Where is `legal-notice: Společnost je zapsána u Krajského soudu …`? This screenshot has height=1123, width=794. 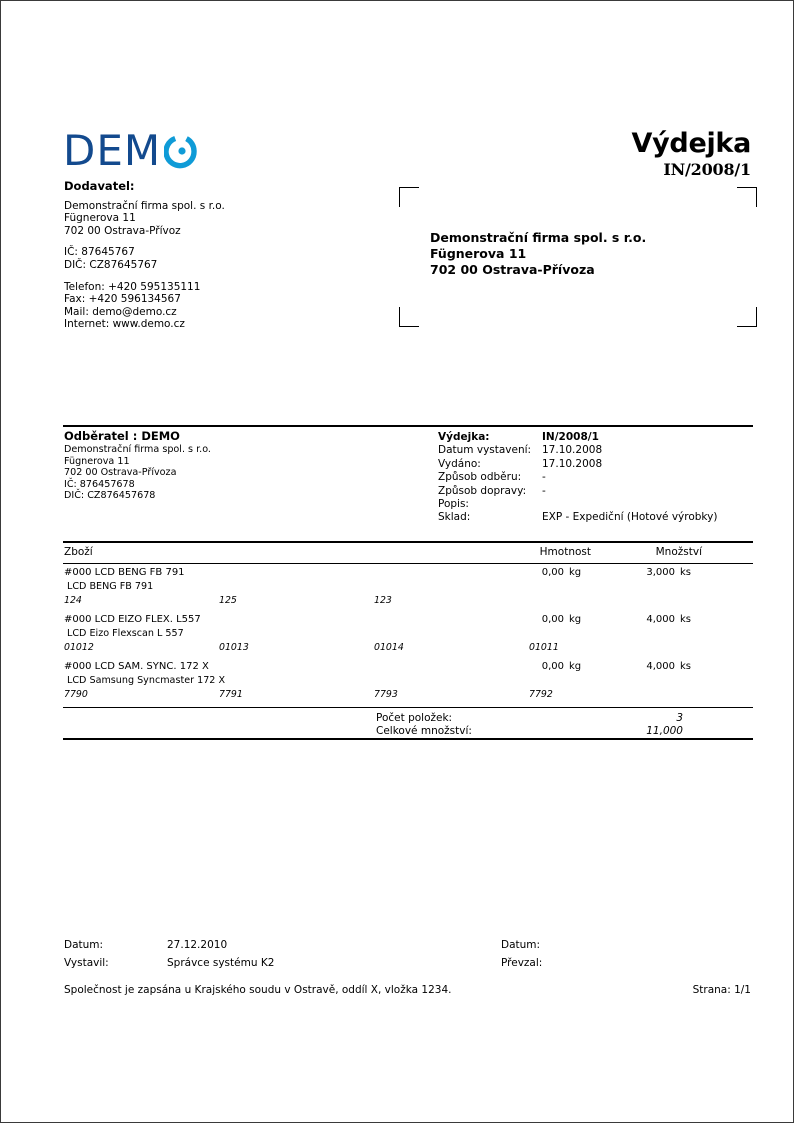 legal-notice: Společnost je zapsána u Krajského soudu … is located at coordinates (258, 990).